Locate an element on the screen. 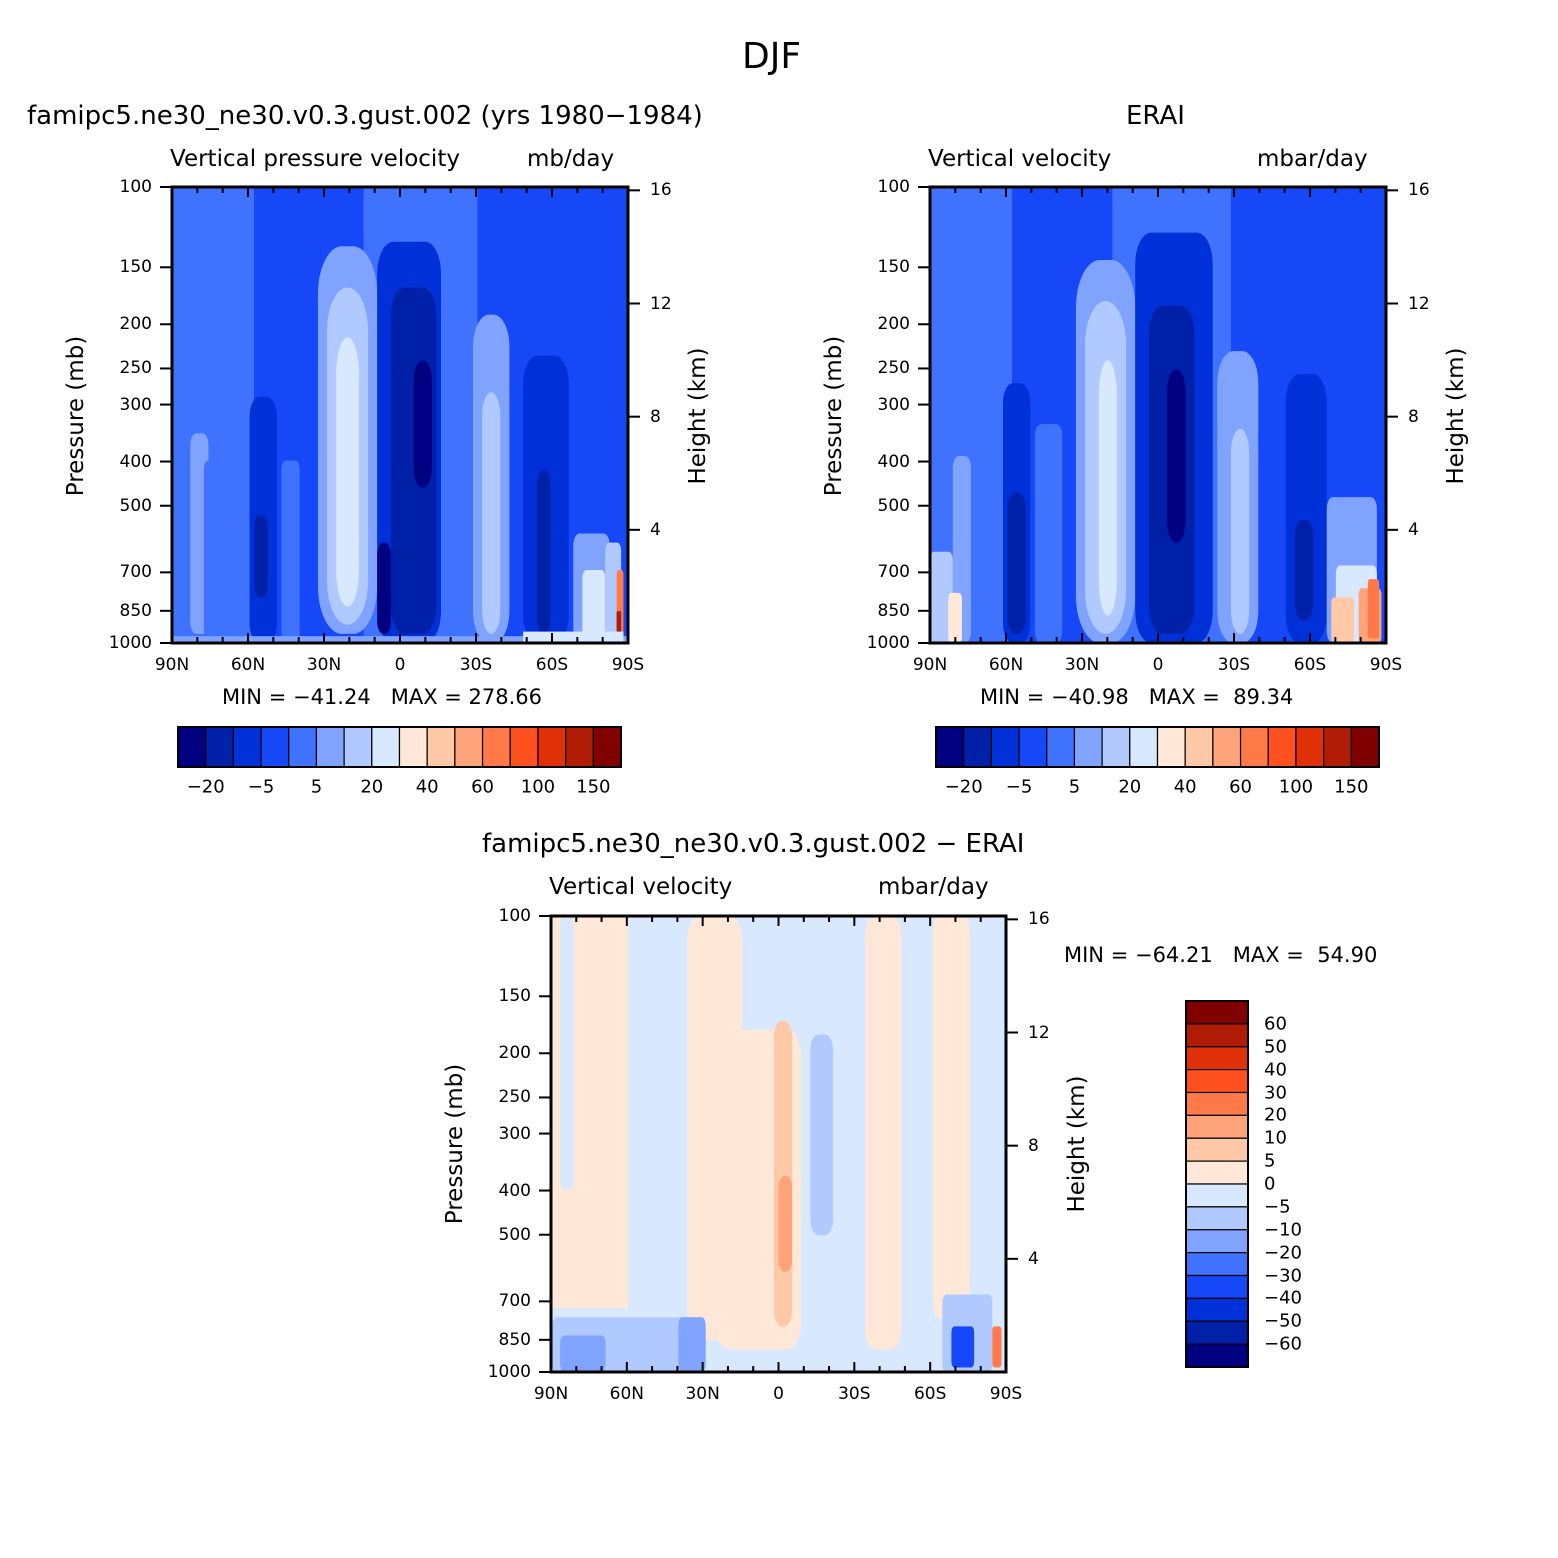 The width and height of the screenshot is (1558, 1558). obs-variable-label: Vertical velocity is located at coordinates (1020, 159).